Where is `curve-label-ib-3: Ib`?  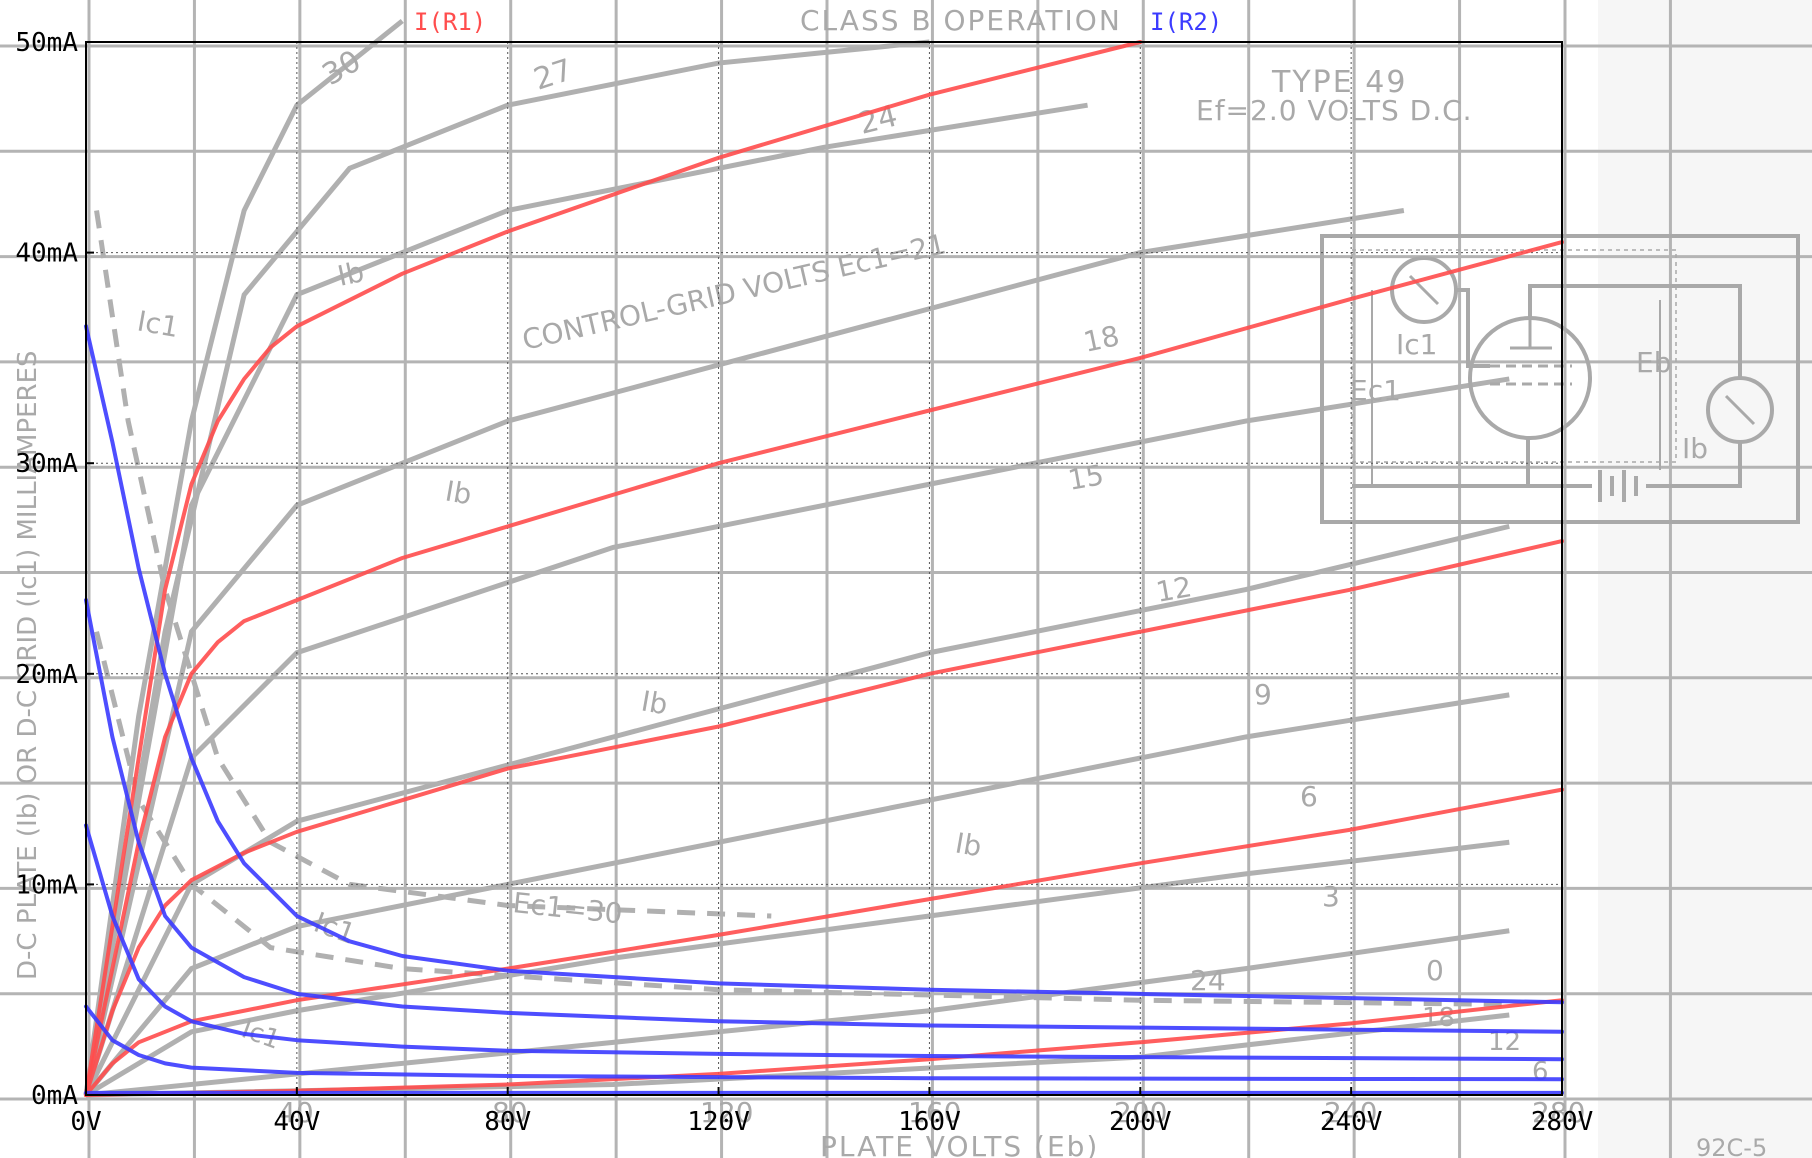 curve-label-ib-3: Ib is located at coordinates (654, 702).